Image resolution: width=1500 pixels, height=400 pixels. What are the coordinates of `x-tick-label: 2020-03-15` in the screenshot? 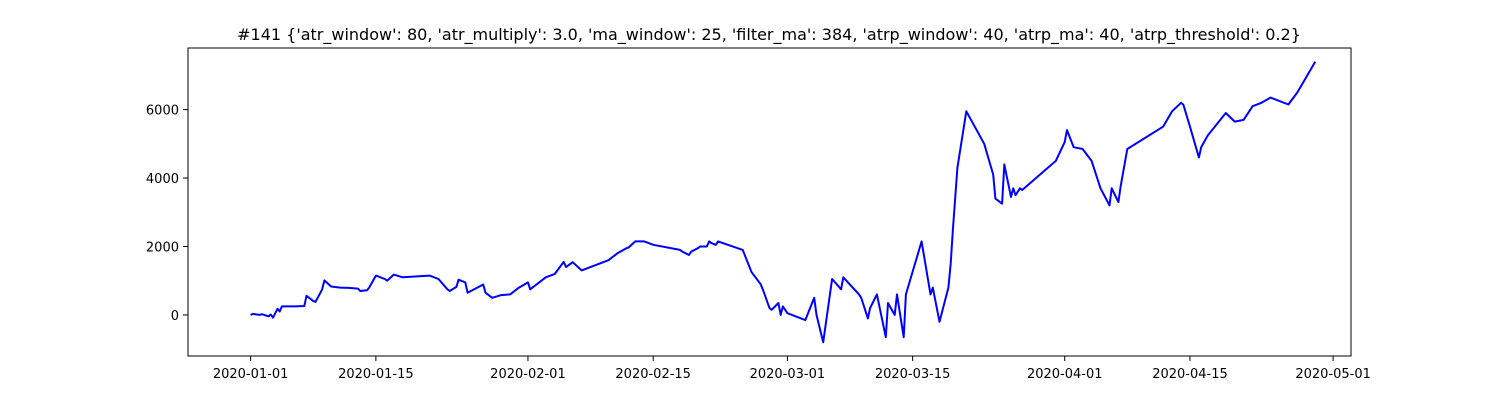 It's located at (913, 374).